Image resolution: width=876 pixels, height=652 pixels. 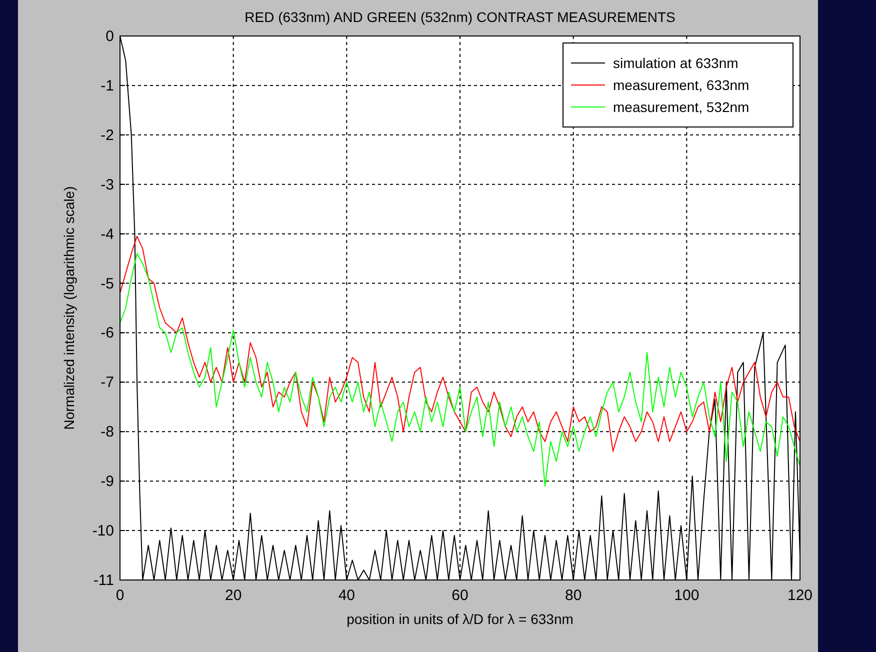 I want to click on chart-title: RED (633nm) AND GREEN (532nm) CONTRAST MEASUREMENTS, so click(x=460, y=17).